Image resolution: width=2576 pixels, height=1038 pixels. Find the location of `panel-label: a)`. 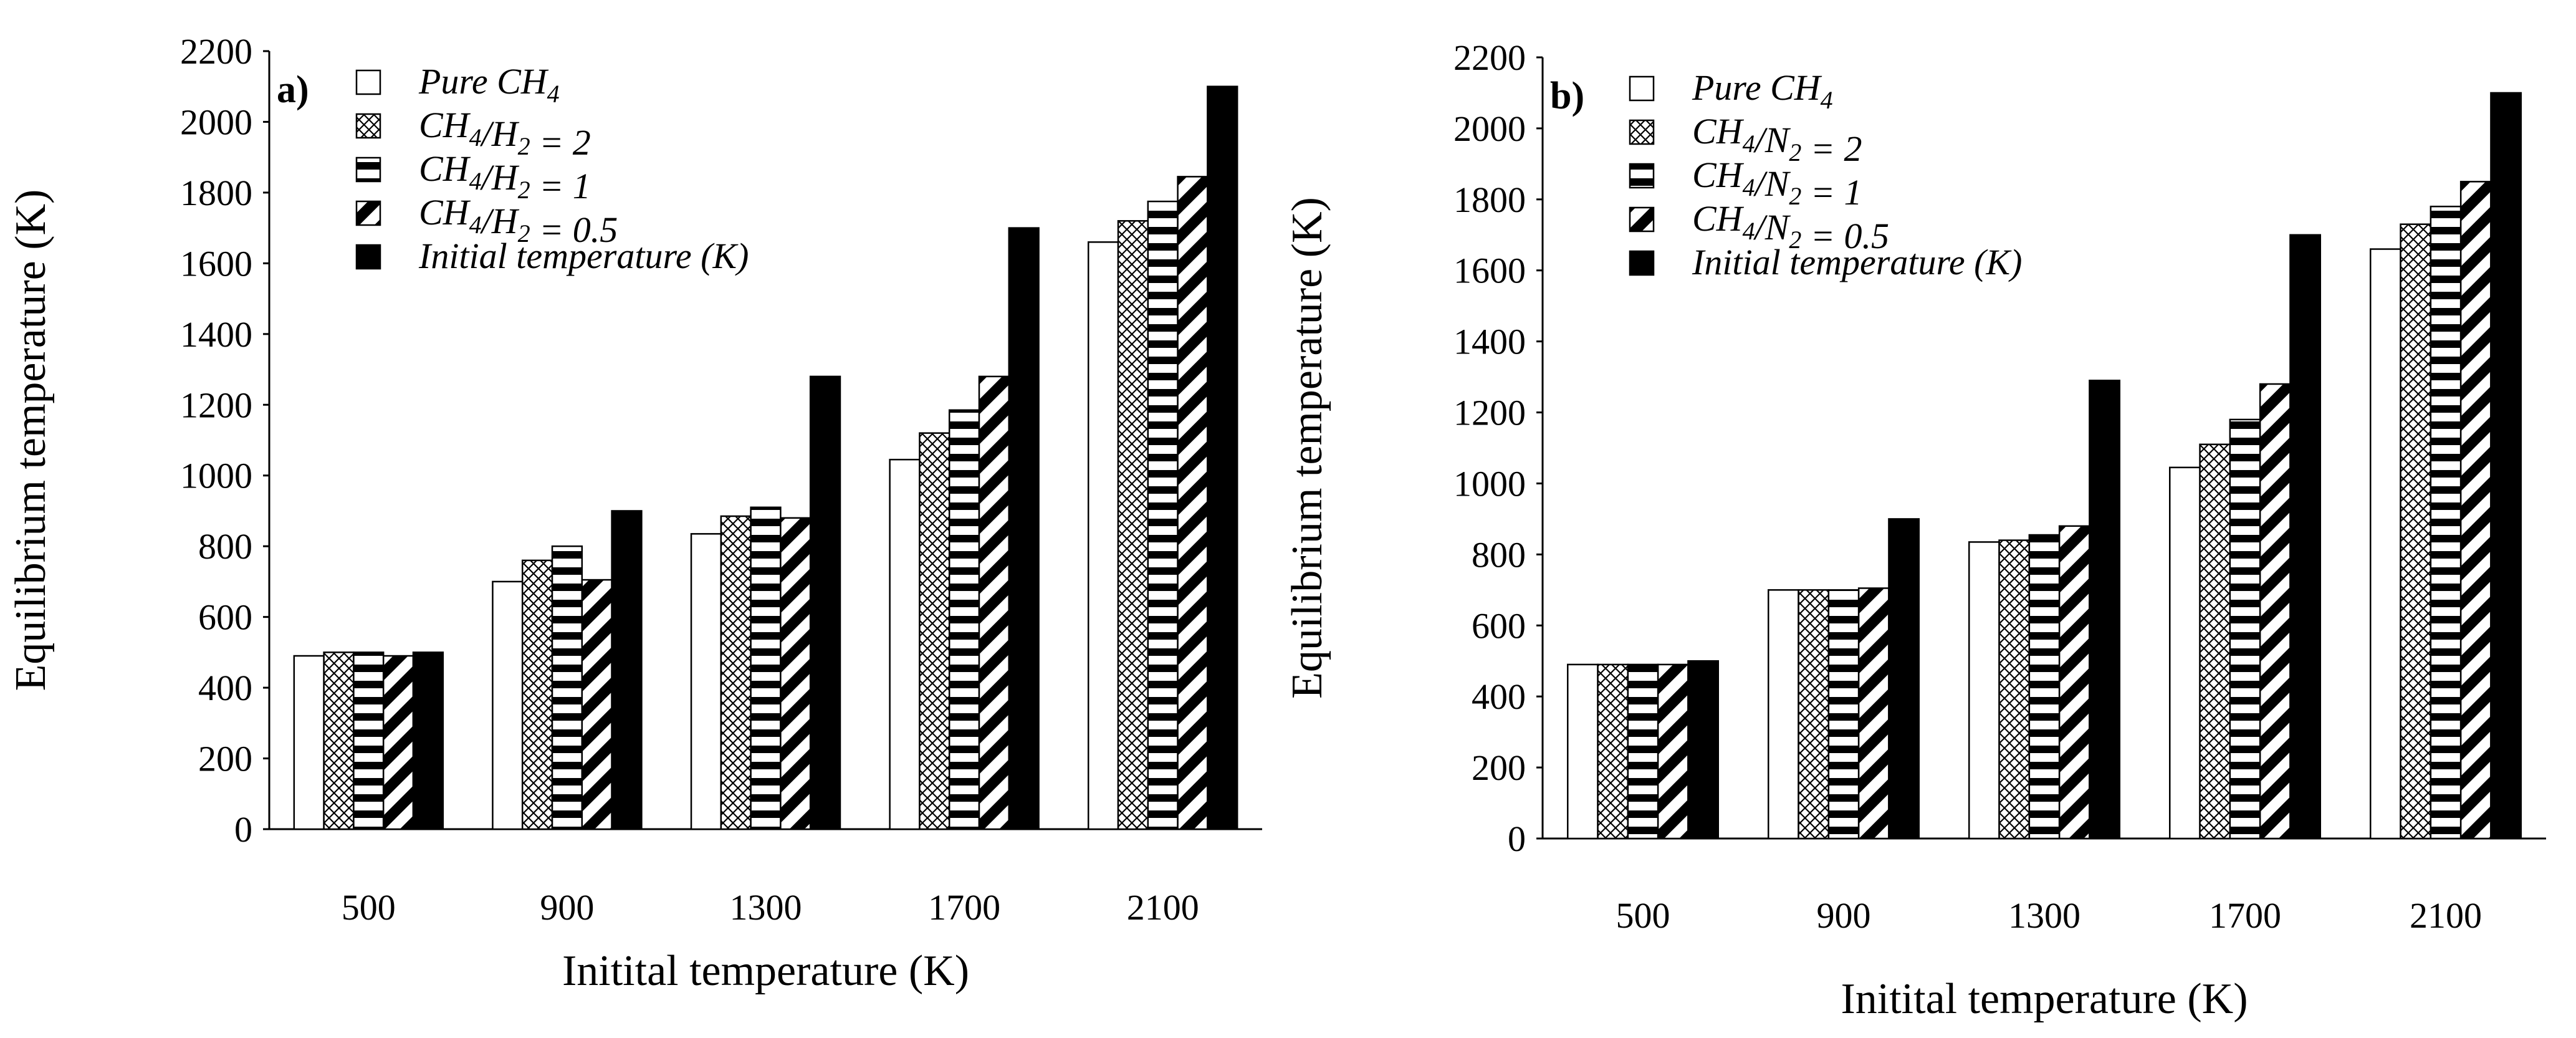

panel-label: a) is located at coordinates (293, 90).